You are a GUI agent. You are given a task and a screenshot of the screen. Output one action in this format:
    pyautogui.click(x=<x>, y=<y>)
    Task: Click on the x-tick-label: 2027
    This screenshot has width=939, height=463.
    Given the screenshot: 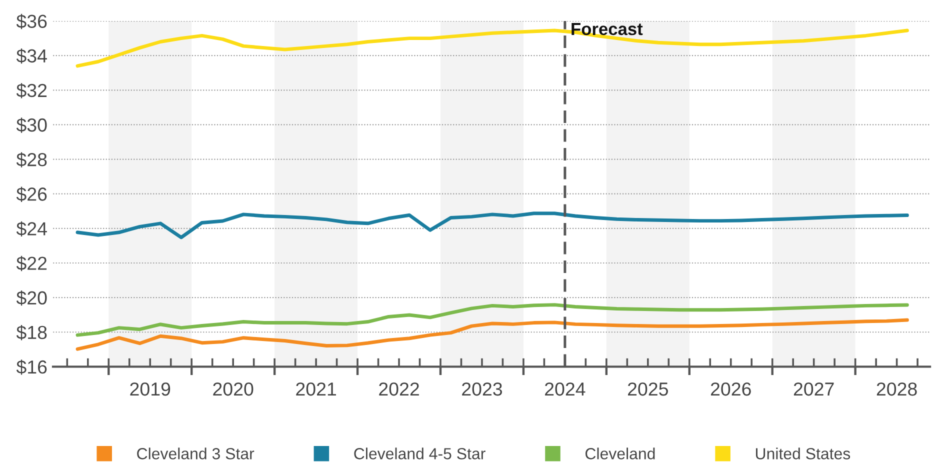 What is the action you would take?
    pyautogui.click(x=814, y=389)
    